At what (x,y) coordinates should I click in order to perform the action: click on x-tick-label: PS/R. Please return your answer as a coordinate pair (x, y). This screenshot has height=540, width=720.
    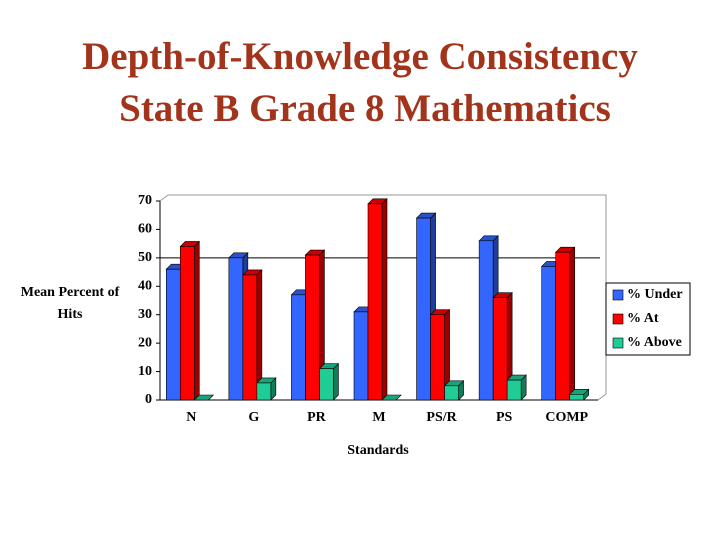
    Looking at the image, I should click on (441, 417).